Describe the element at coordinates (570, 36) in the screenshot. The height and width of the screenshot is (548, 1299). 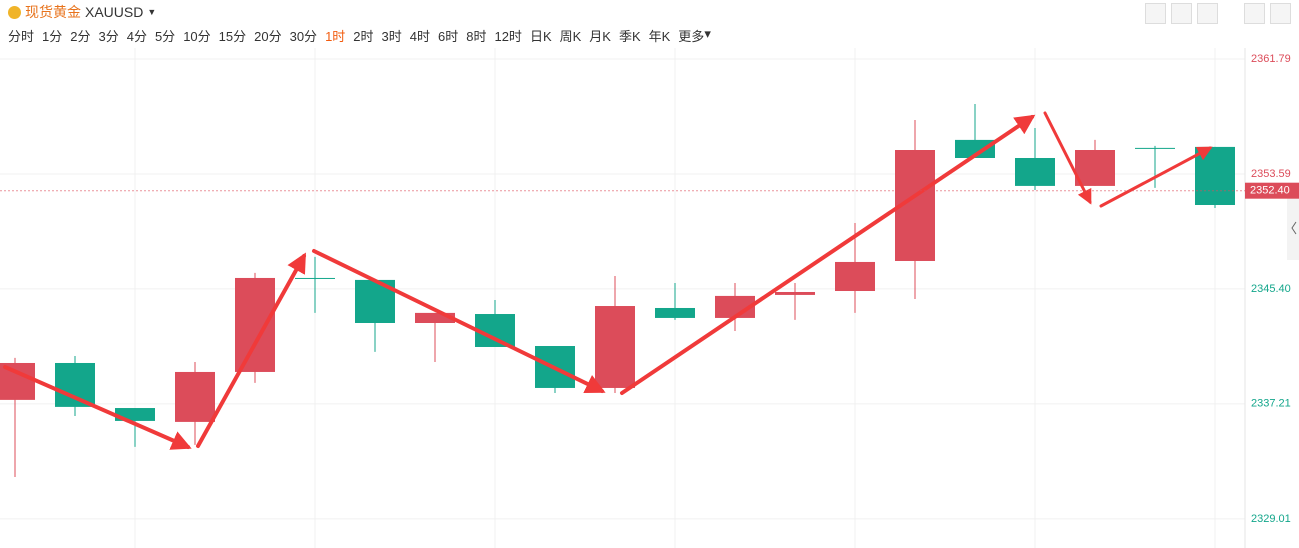
I see `interval-tab: 周K` at that location.